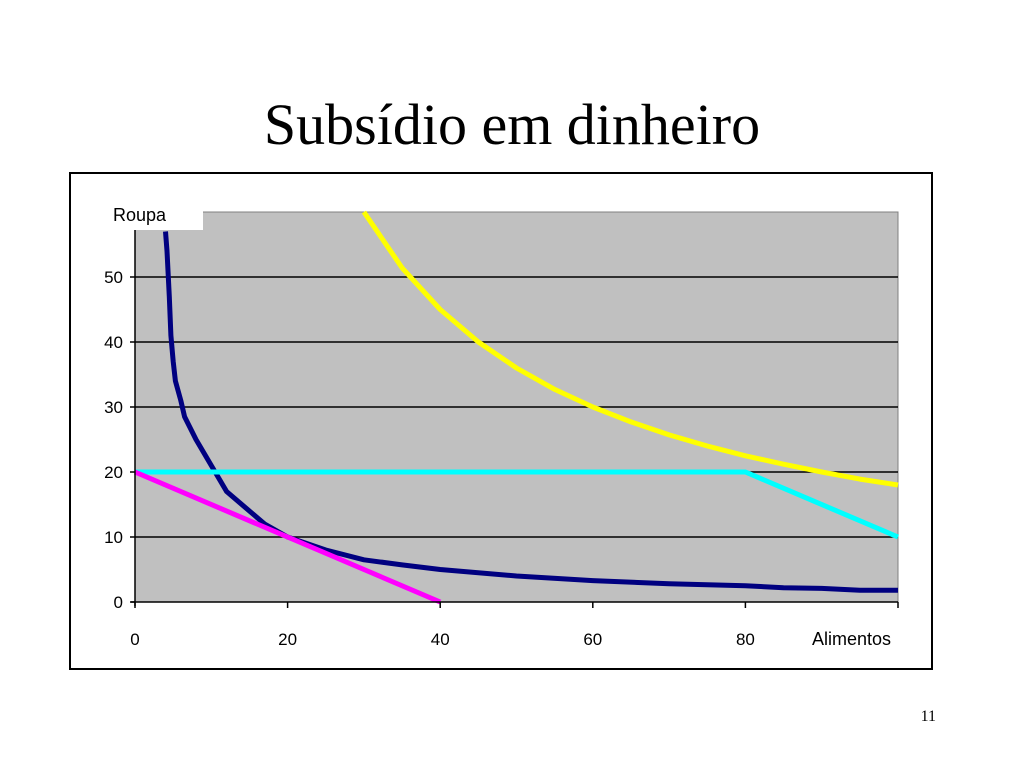 The height and width of the screenshot is (768, 1024). I want to click on y-tick-label-0: 0, so click(118, 602).